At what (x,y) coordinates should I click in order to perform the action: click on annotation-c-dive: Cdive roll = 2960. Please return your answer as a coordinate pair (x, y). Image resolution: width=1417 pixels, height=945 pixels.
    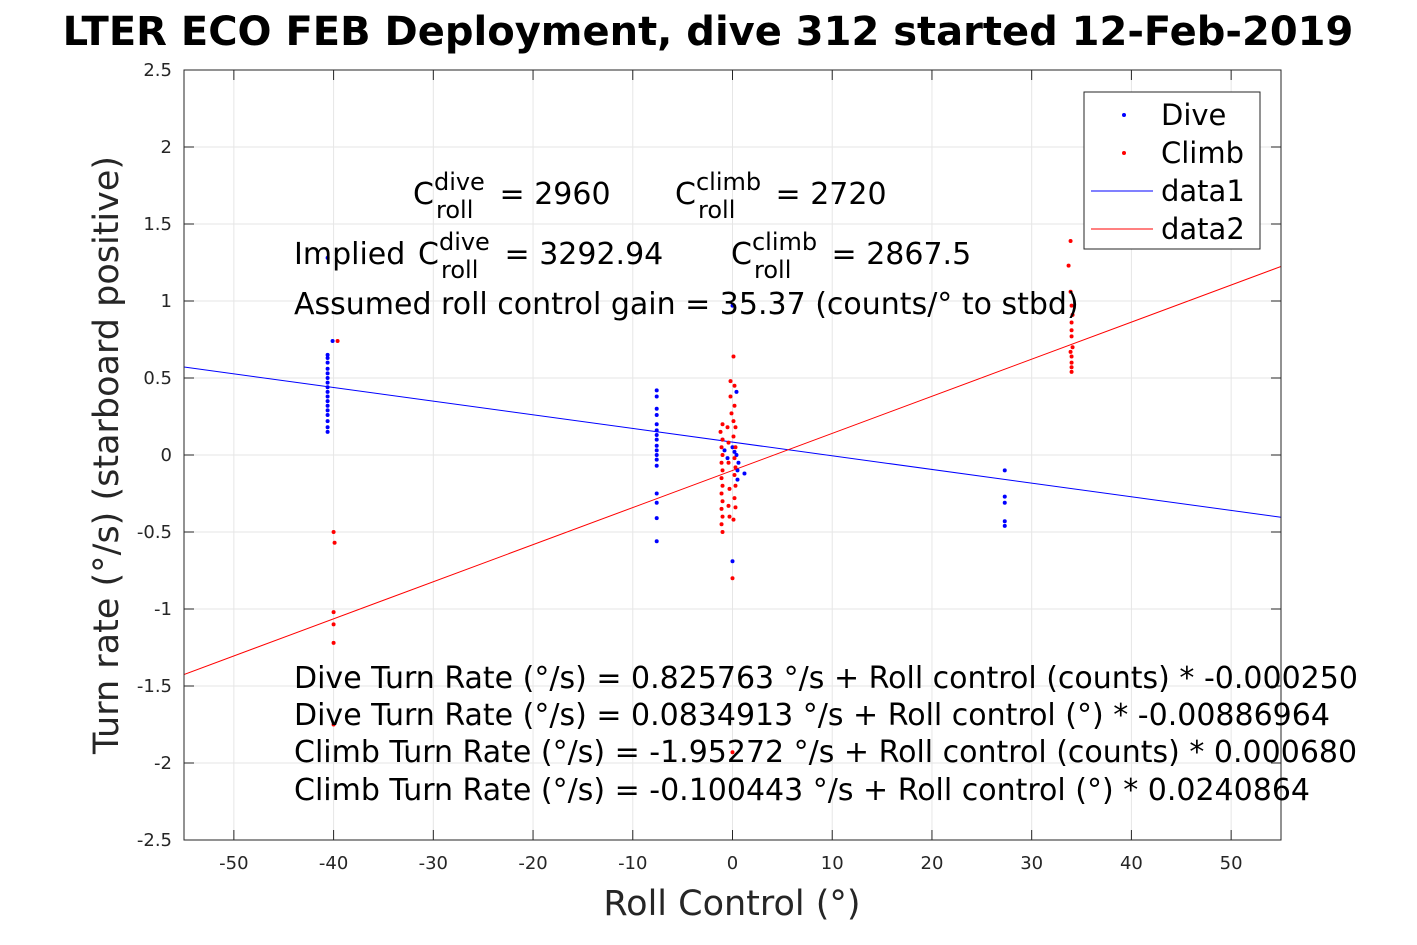
    Looking at the image, I should click on (512, 196).